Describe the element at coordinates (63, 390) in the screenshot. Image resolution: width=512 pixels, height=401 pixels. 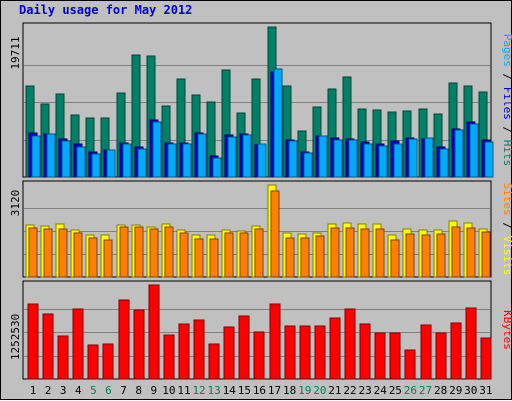
I see `x-tick-day-3: 3` at that location.